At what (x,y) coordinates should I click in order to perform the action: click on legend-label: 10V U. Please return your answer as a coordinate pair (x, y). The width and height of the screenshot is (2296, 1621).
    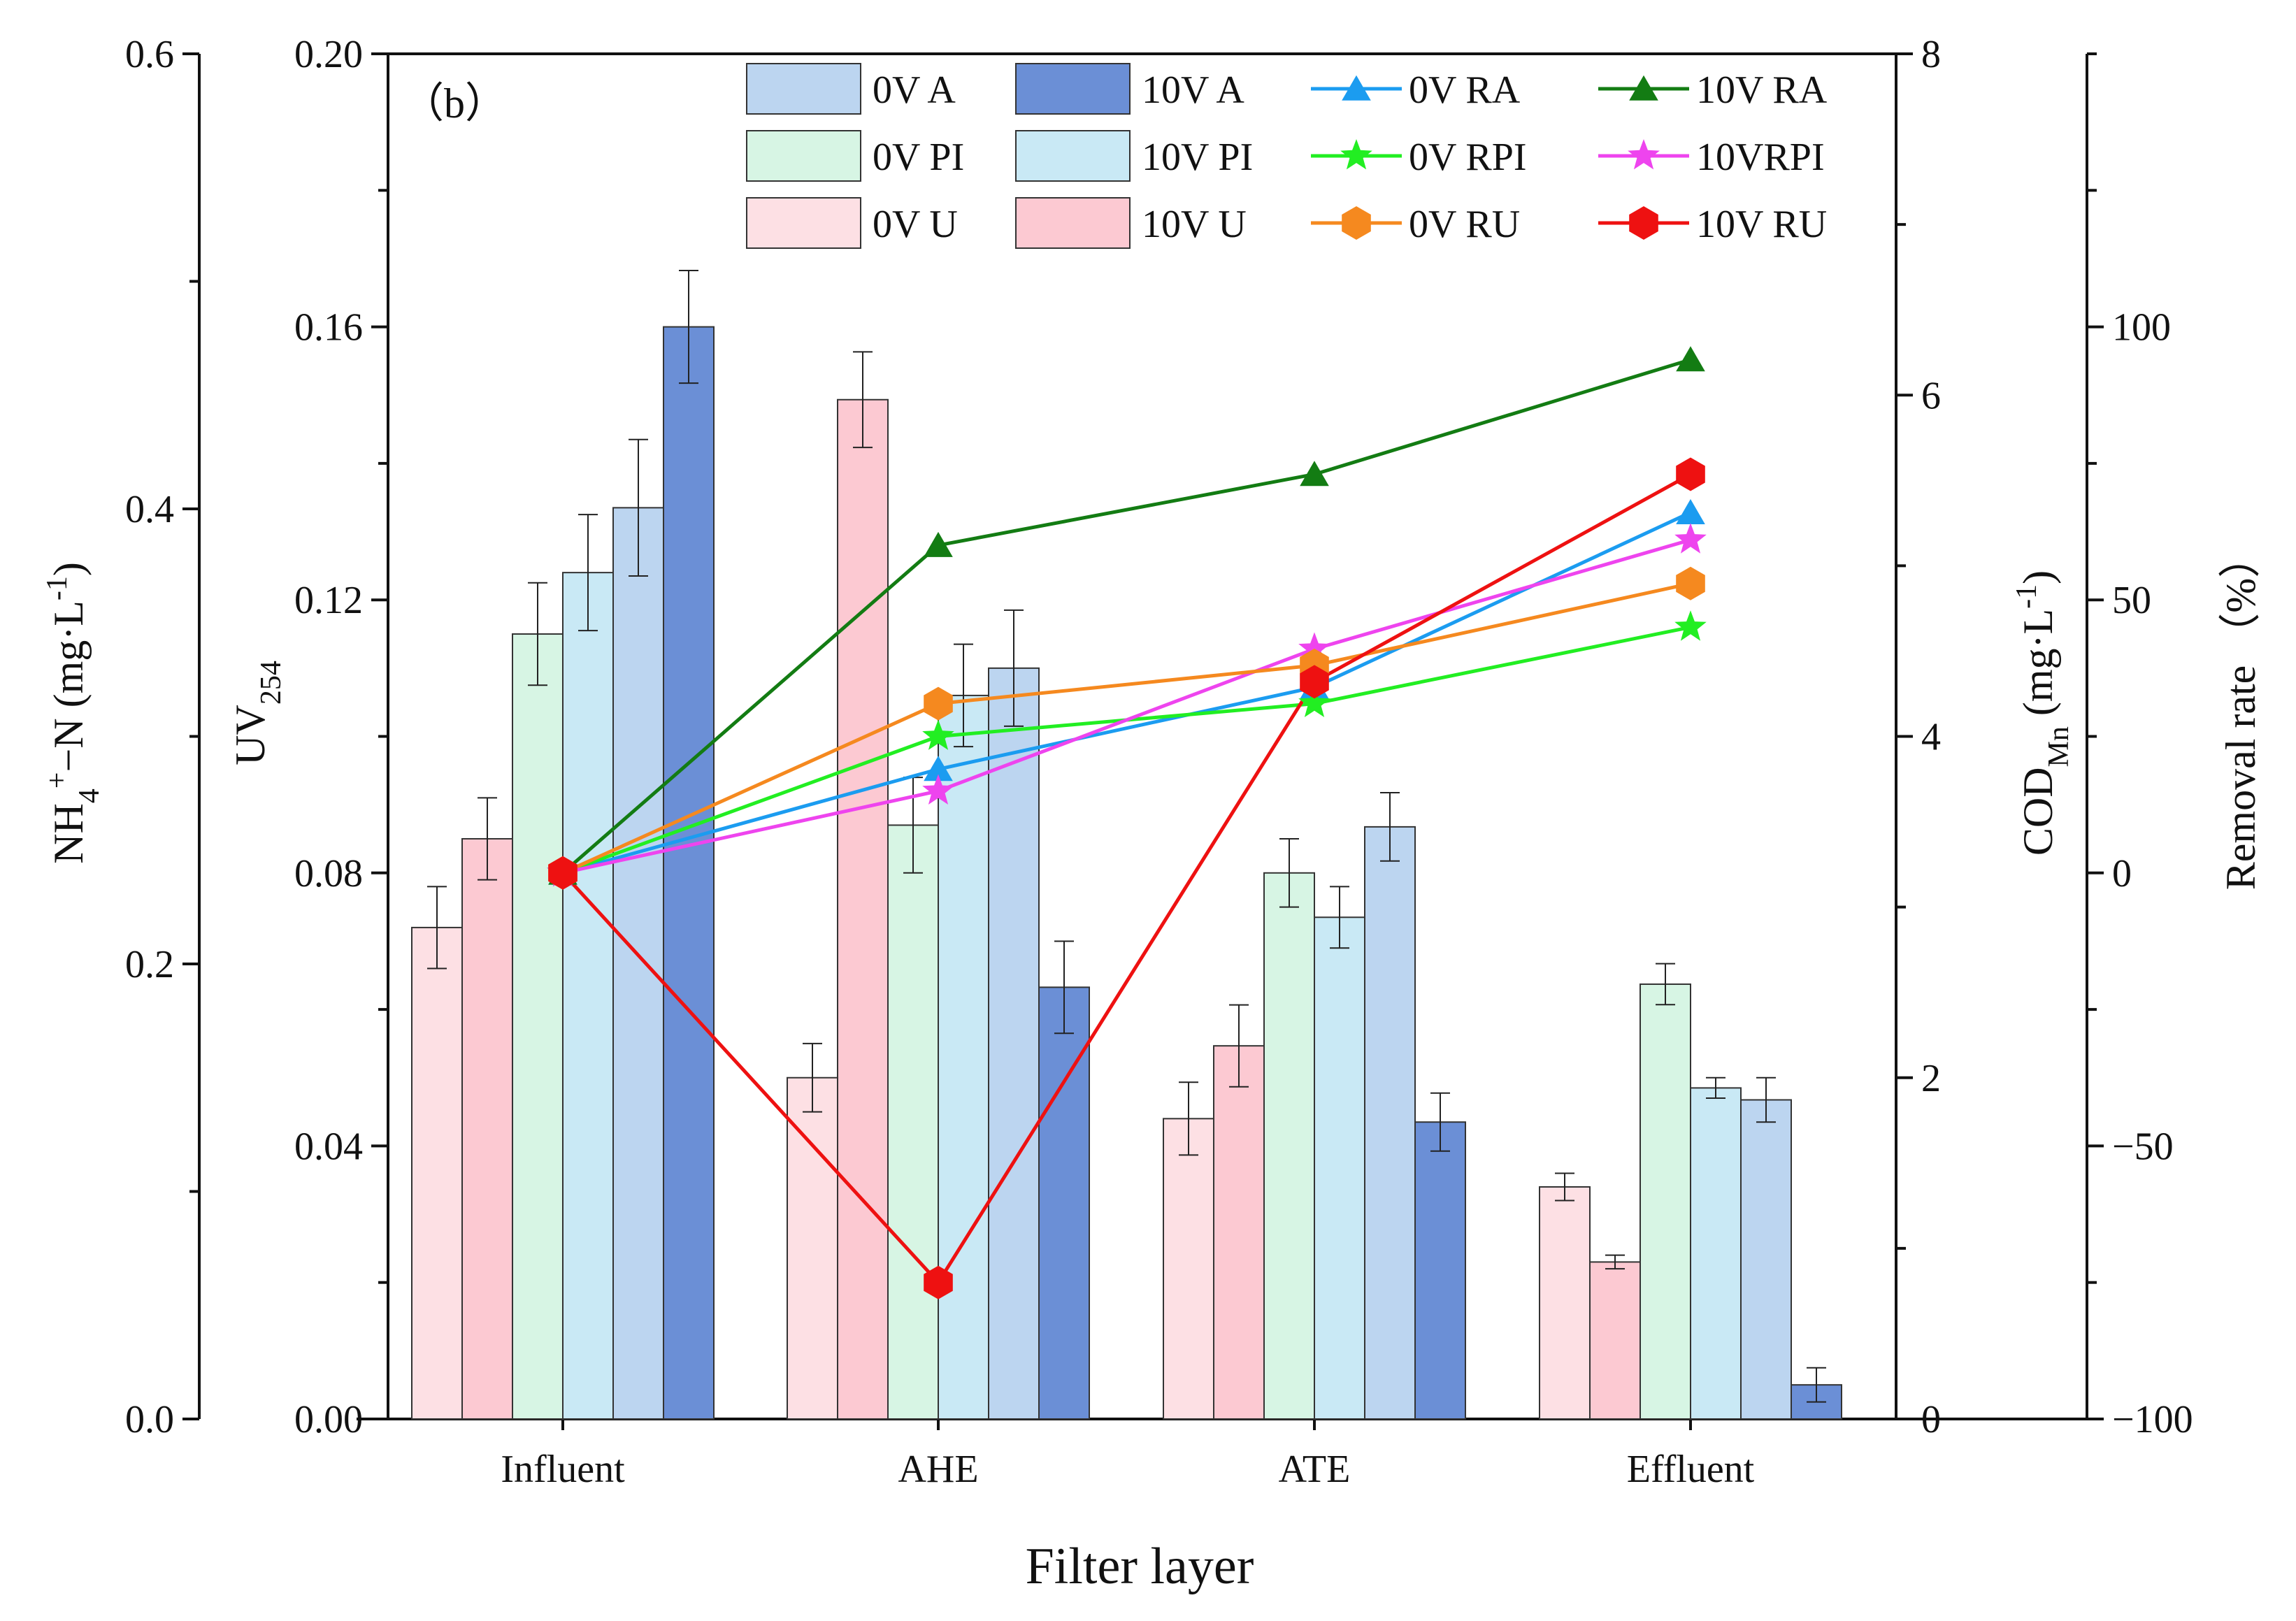
    Looking at the image, I should click on (1194, 224).